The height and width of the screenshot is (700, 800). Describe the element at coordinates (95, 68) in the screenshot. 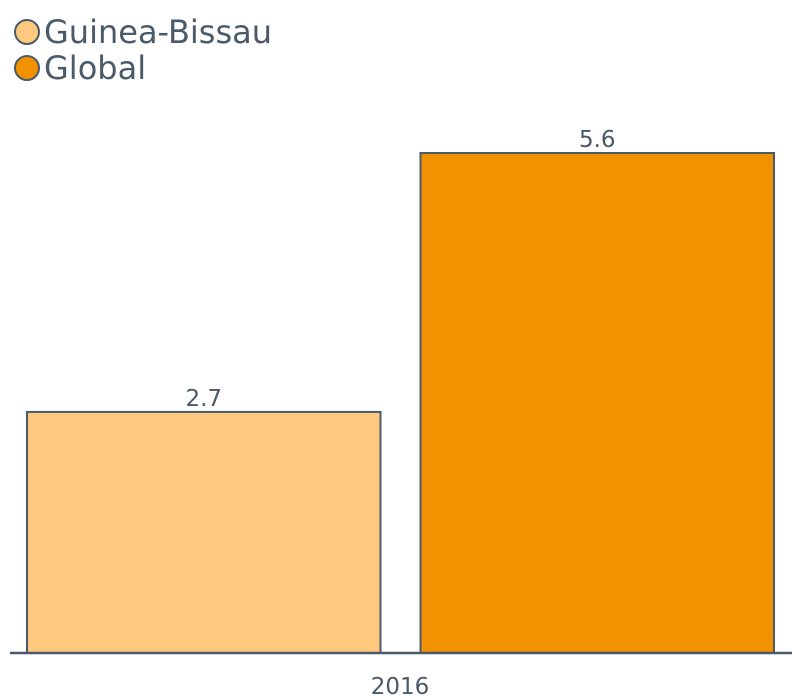

I see `legend-label-global: Global` at that location.